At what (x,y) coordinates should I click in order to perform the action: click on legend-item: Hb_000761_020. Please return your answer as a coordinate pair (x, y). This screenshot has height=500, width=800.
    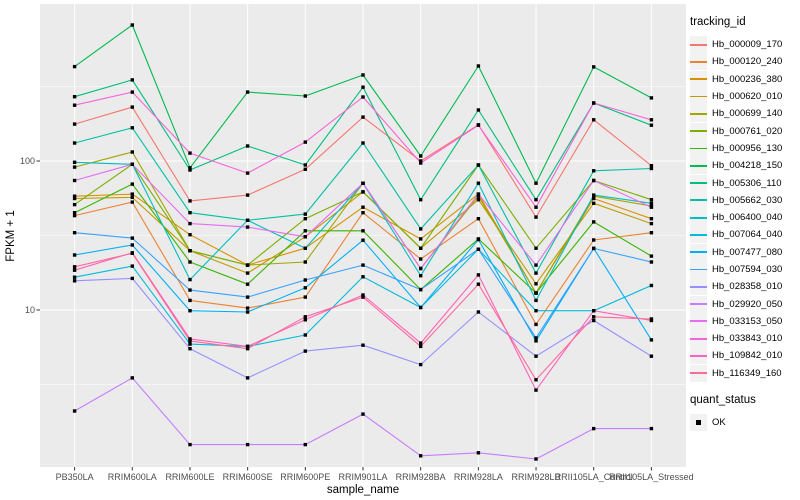
    Looking at the image, I should click on (745, 131).